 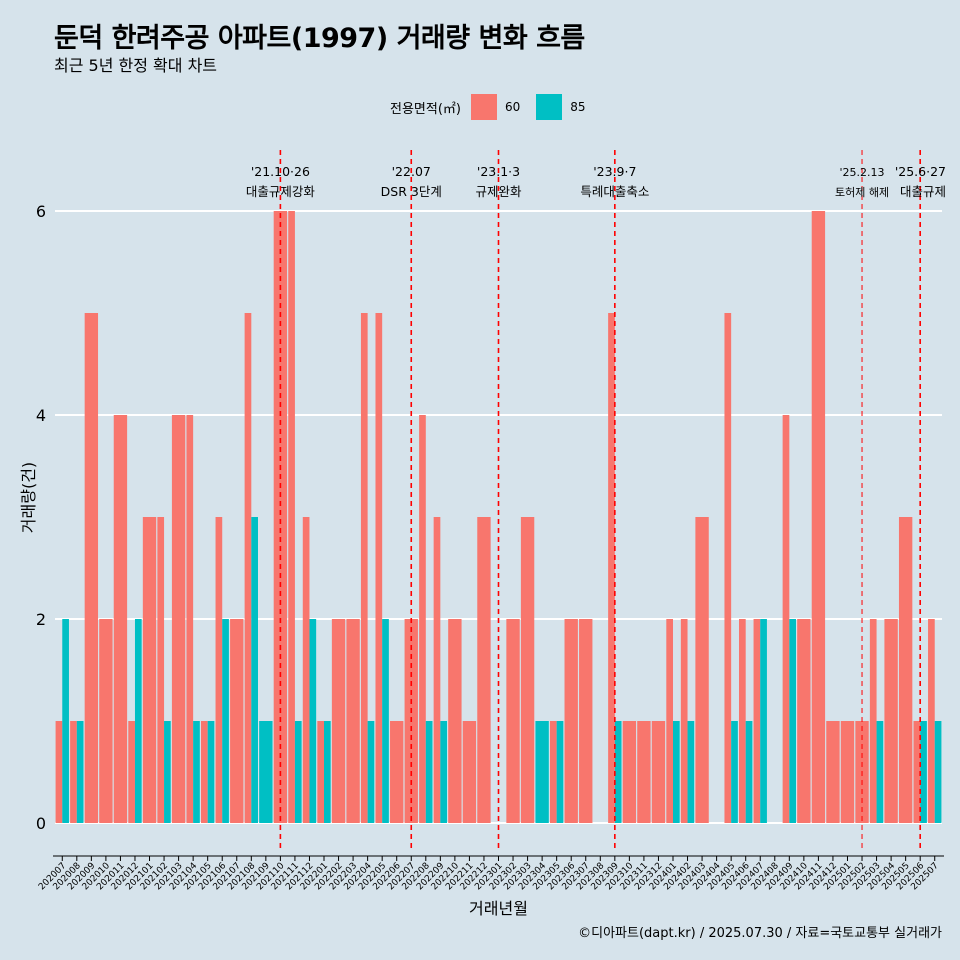 I want to click on y-tick-label: 6, so click(x=41, y=211).